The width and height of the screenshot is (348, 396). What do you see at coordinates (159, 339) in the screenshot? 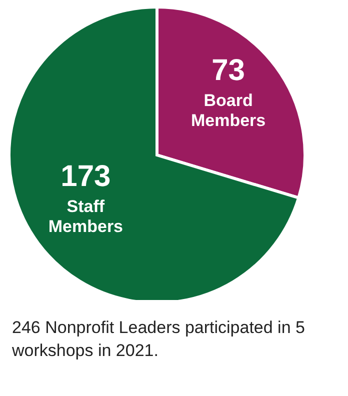
I see `text: 246 Nonprofit Leaders participated in 5 workshops in 2021.` at bounding box center [159, 339].